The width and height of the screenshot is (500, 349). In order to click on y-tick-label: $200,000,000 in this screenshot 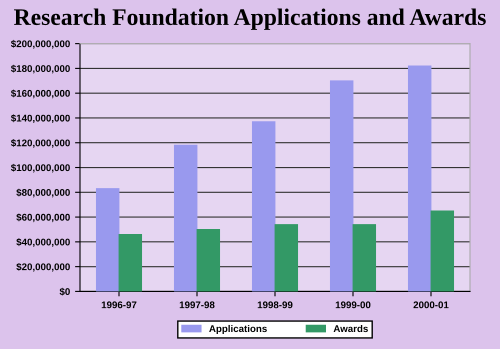, I will do `click(40, 44)`.